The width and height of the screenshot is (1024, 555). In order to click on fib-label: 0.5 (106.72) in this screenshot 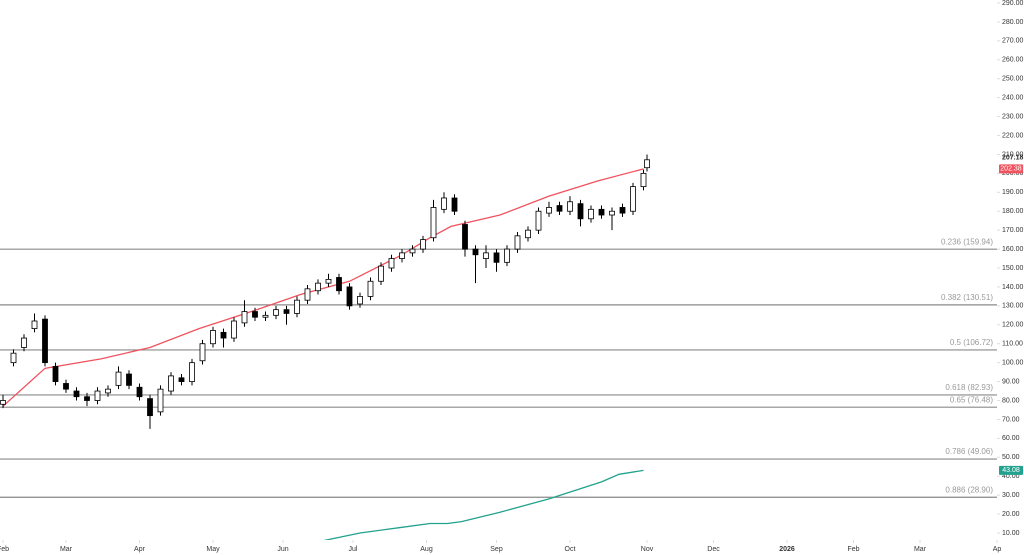, I will do `click(971, 342)`.